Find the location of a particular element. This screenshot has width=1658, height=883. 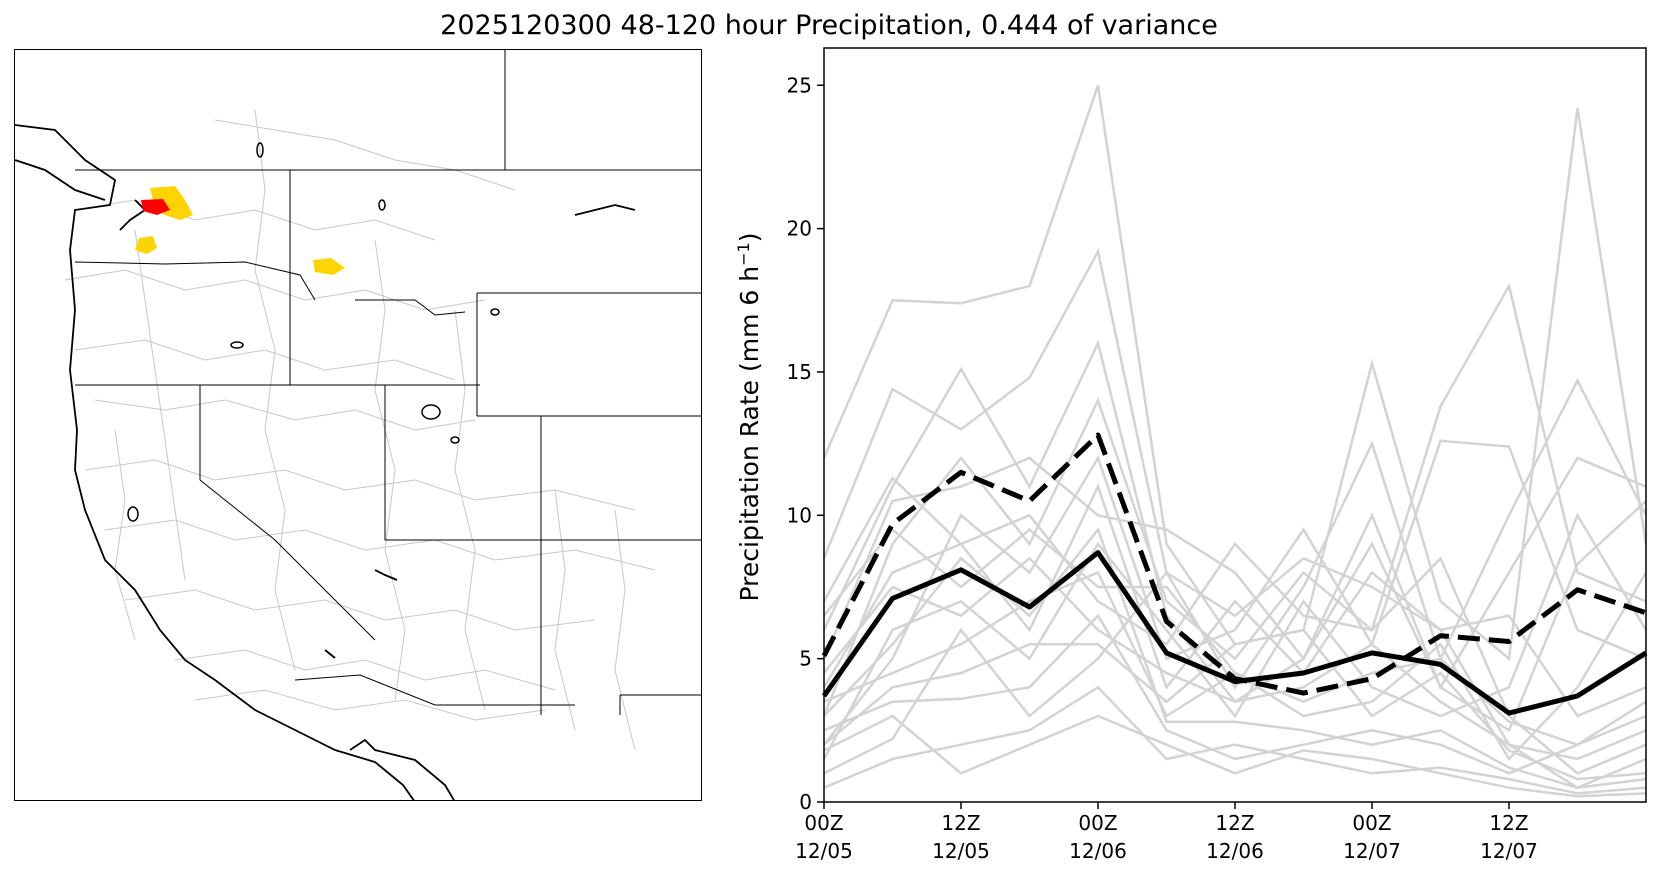

y-tick-label: 10 is located at coordinates (799, 515).